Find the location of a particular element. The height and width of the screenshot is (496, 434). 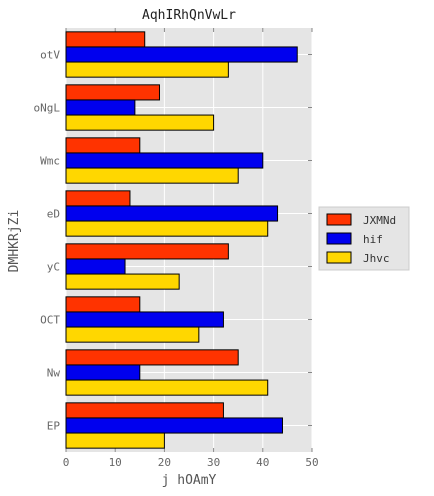

bar-Jhvc-oNgL is located at coordinates (140, 122).